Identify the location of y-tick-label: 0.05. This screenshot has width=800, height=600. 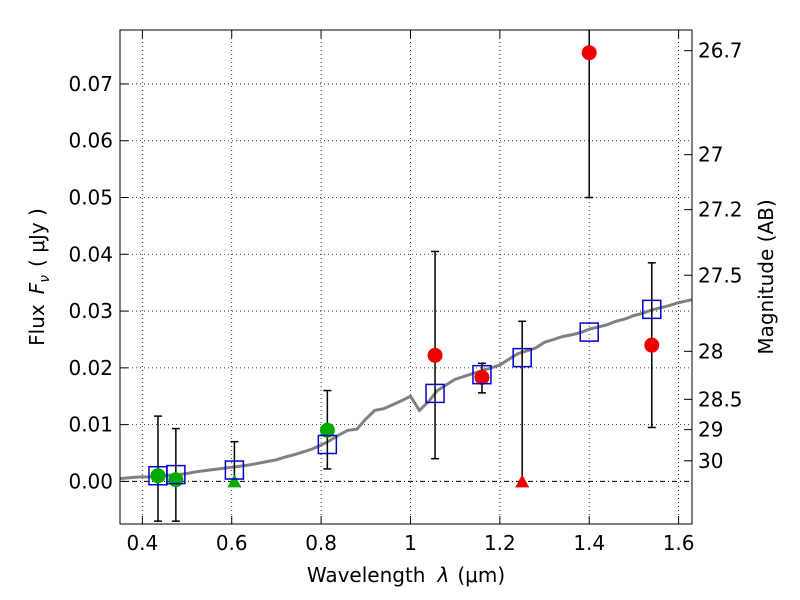
(90, 198).